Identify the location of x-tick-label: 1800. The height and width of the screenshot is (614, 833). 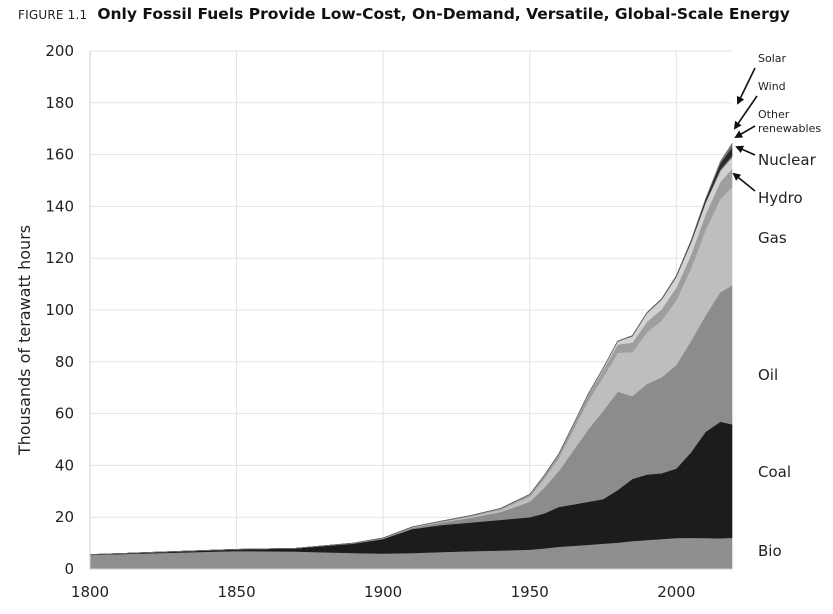
(90, 592).